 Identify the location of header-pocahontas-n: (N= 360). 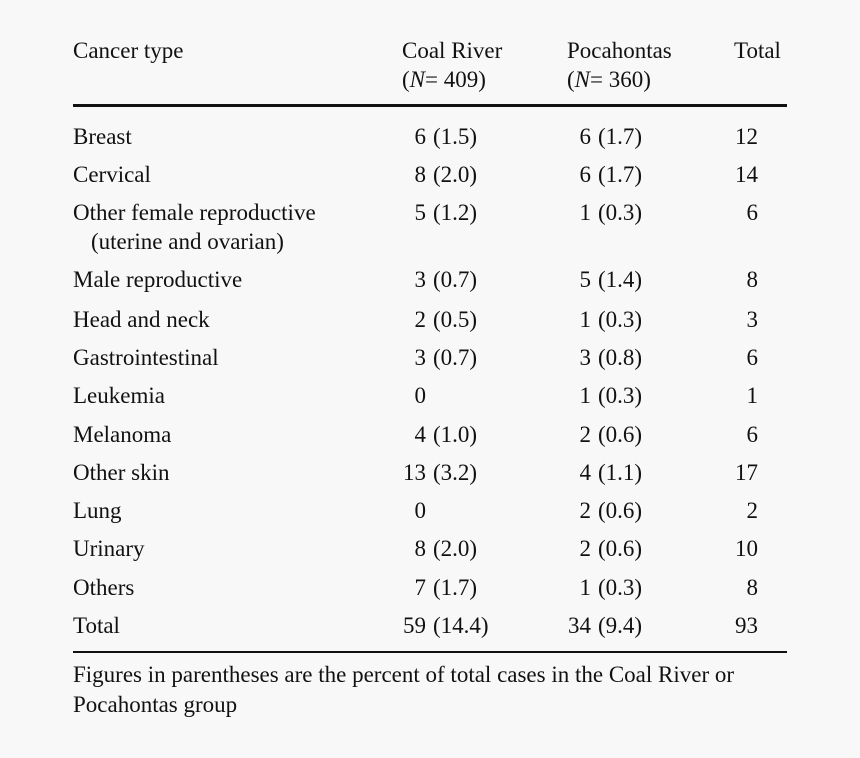
(609, 79).